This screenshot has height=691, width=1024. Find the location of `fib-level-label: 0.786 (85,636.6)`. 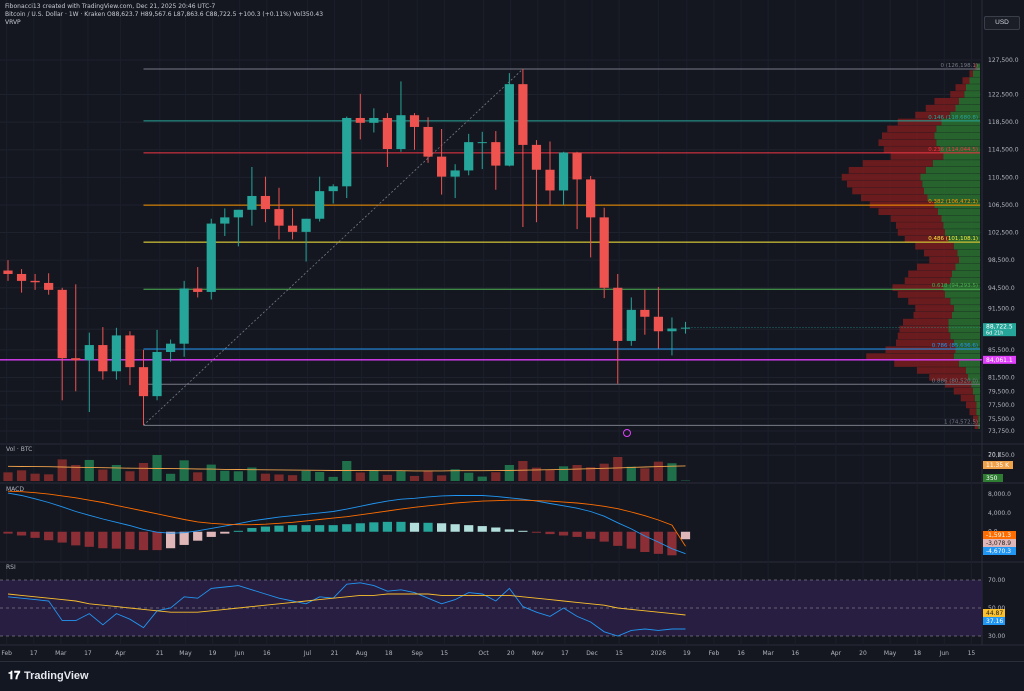

fib-level-label: 0.786 (85,636.6) is located at coordinates (955, 346).